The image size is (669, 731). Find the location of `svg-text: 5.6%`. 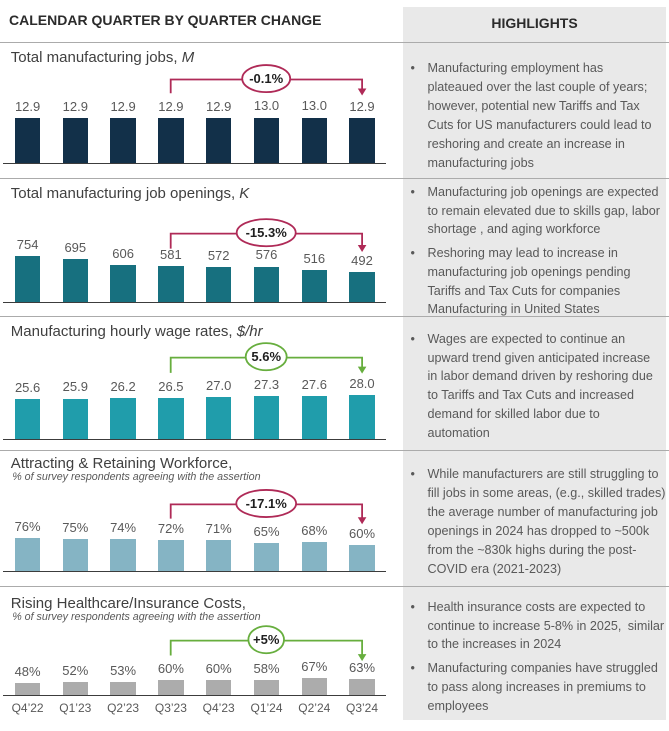

svg-text: 5.6% is located at coordinates (266, 356).